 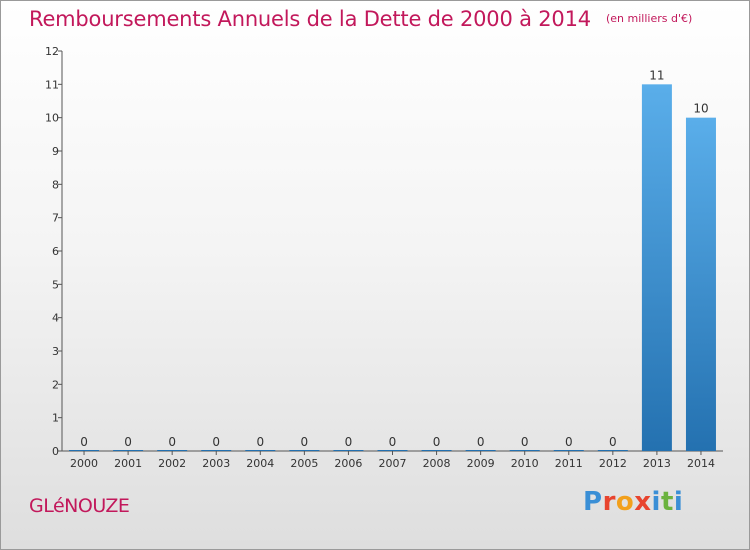 What do you see at coordinates (52, 118) in the screenshot?
I see `y-tick-label: 10` at bounding box center [52, 118].